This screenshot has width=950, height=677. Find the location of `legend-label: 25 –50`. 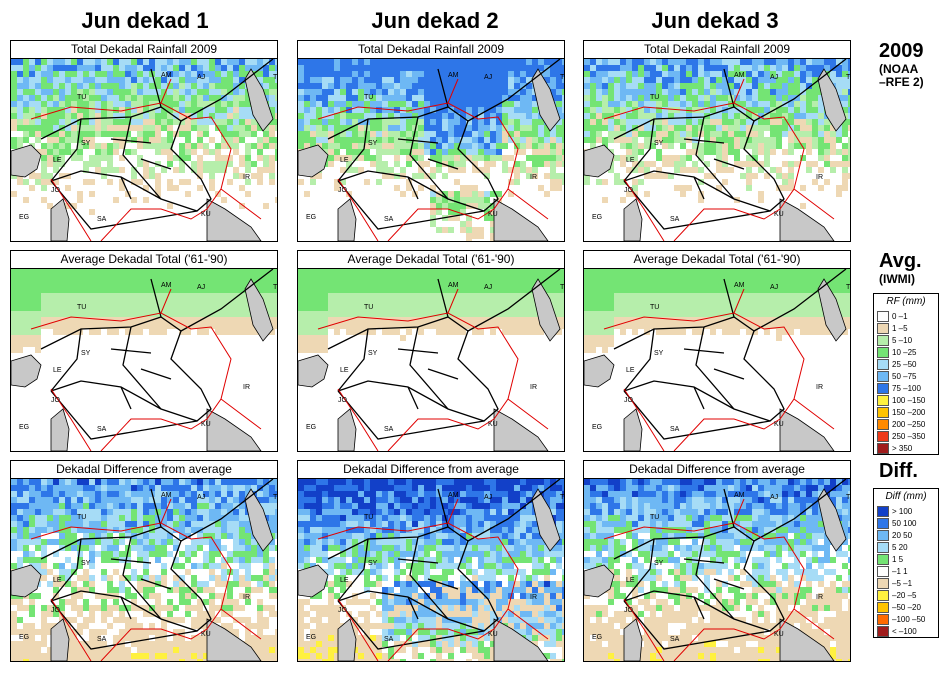

legend-label: 25 –50 is located at coordinates (904, 364).